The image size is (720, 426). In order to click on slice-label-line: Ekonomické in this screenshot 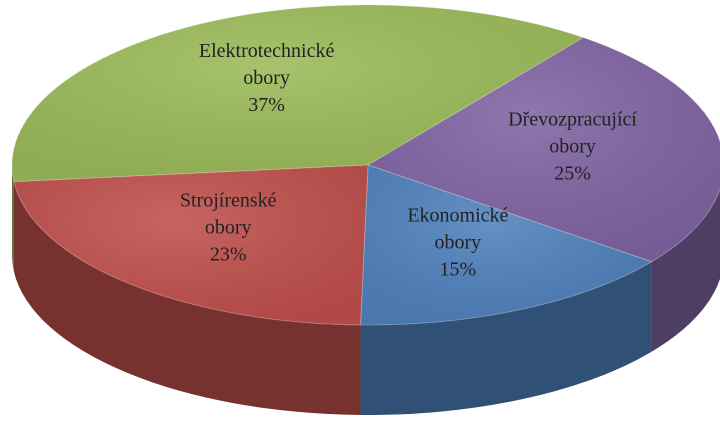, I will do `click(457, 216)`.